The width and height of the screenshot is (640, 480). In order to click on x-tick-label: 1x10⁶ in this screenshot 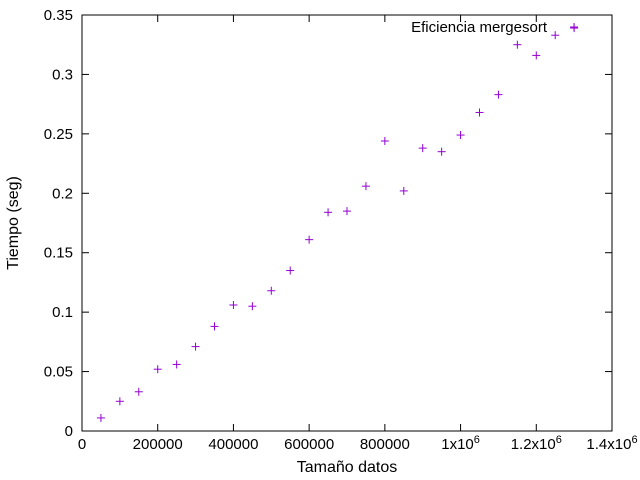, I will do `click(460, 443)`.